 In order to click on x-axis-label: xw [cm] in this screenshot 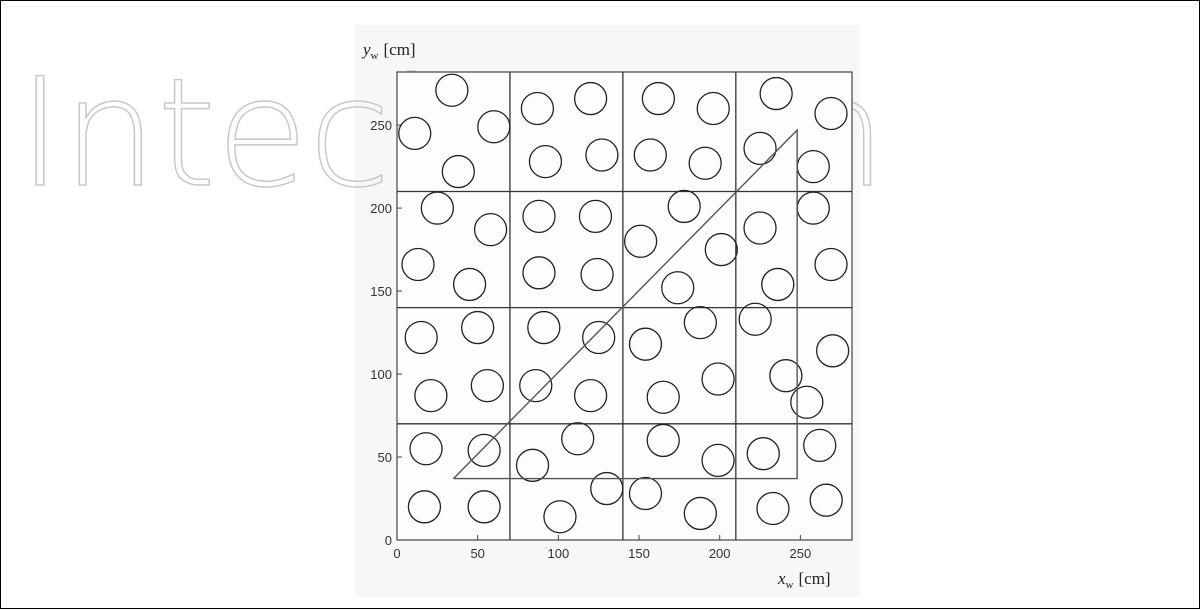, I will do `click(804, 580)`.